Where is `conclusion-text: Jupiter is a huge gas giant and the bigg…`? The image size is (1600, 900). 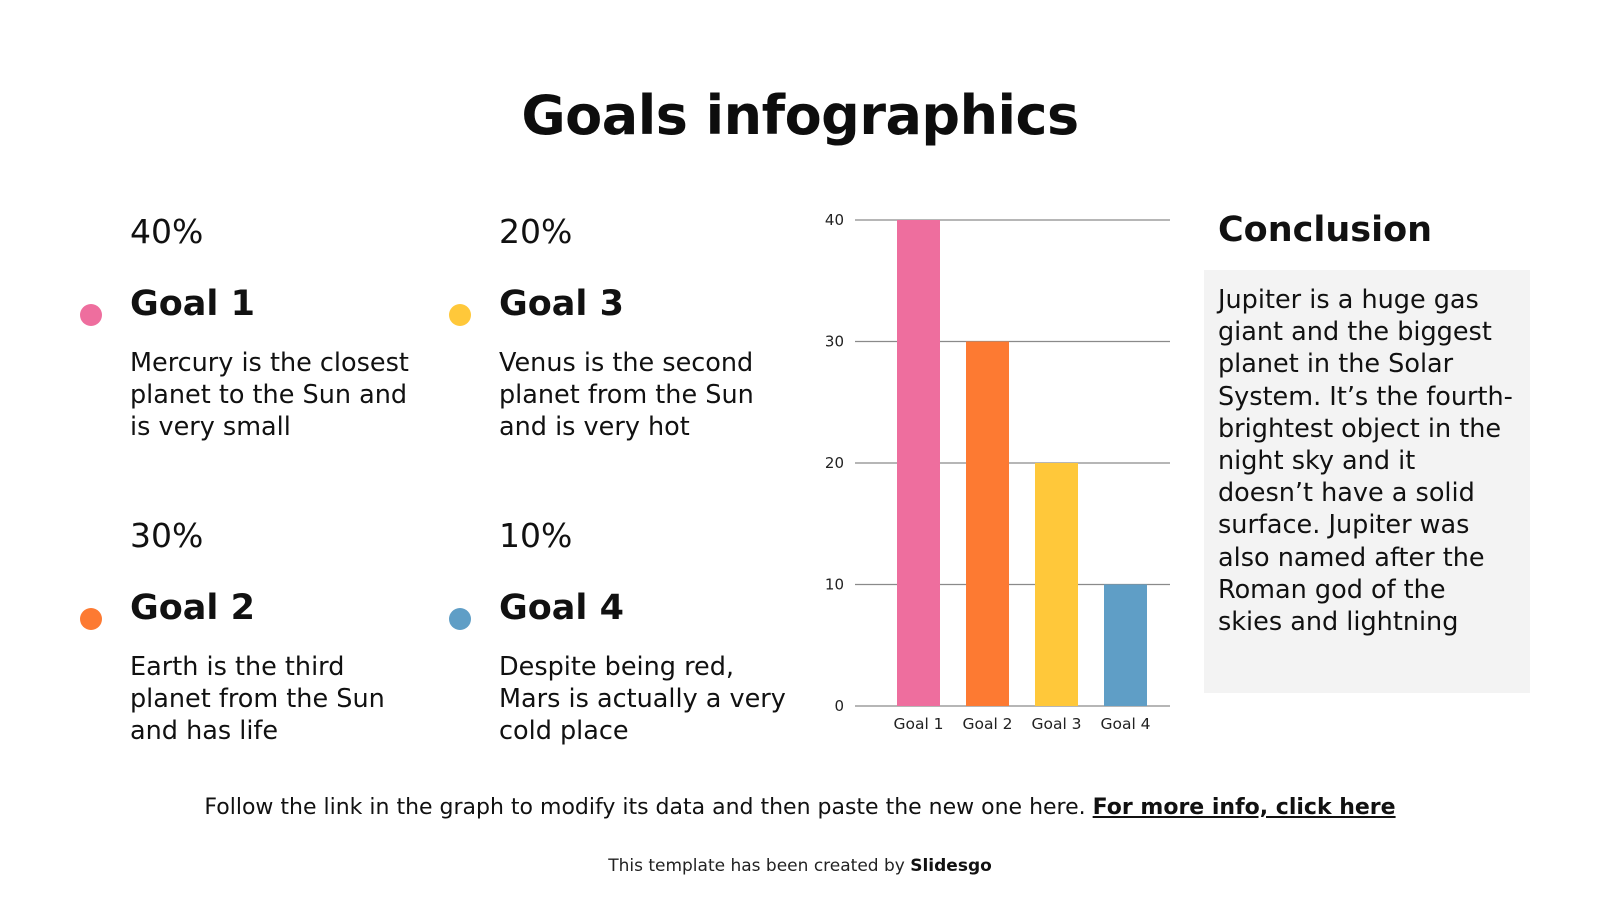
conclusion-text: Jupiter is a huge gas giant and the bigg… is located at coordinates (1365, 461).